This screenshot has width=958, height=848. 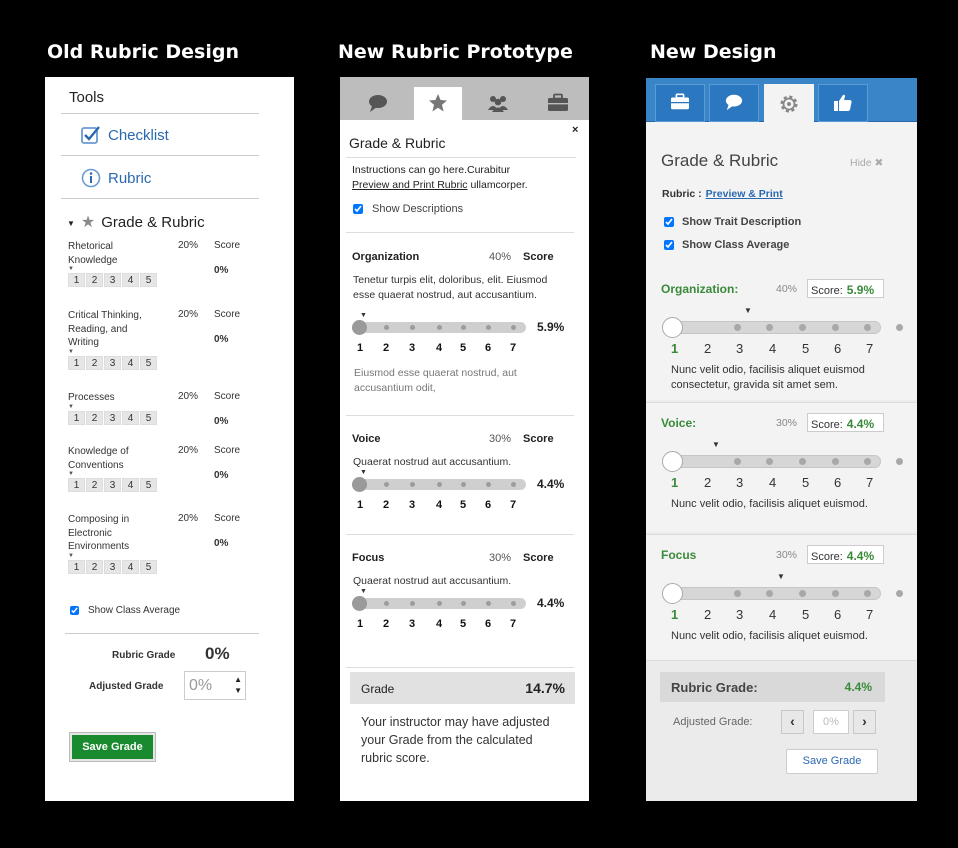 What do you see at coordinates (215, 685) in the screenshot?
I see `adjusted-grade-input: 0% ▲ ▼` at bounding box center [215, 685].